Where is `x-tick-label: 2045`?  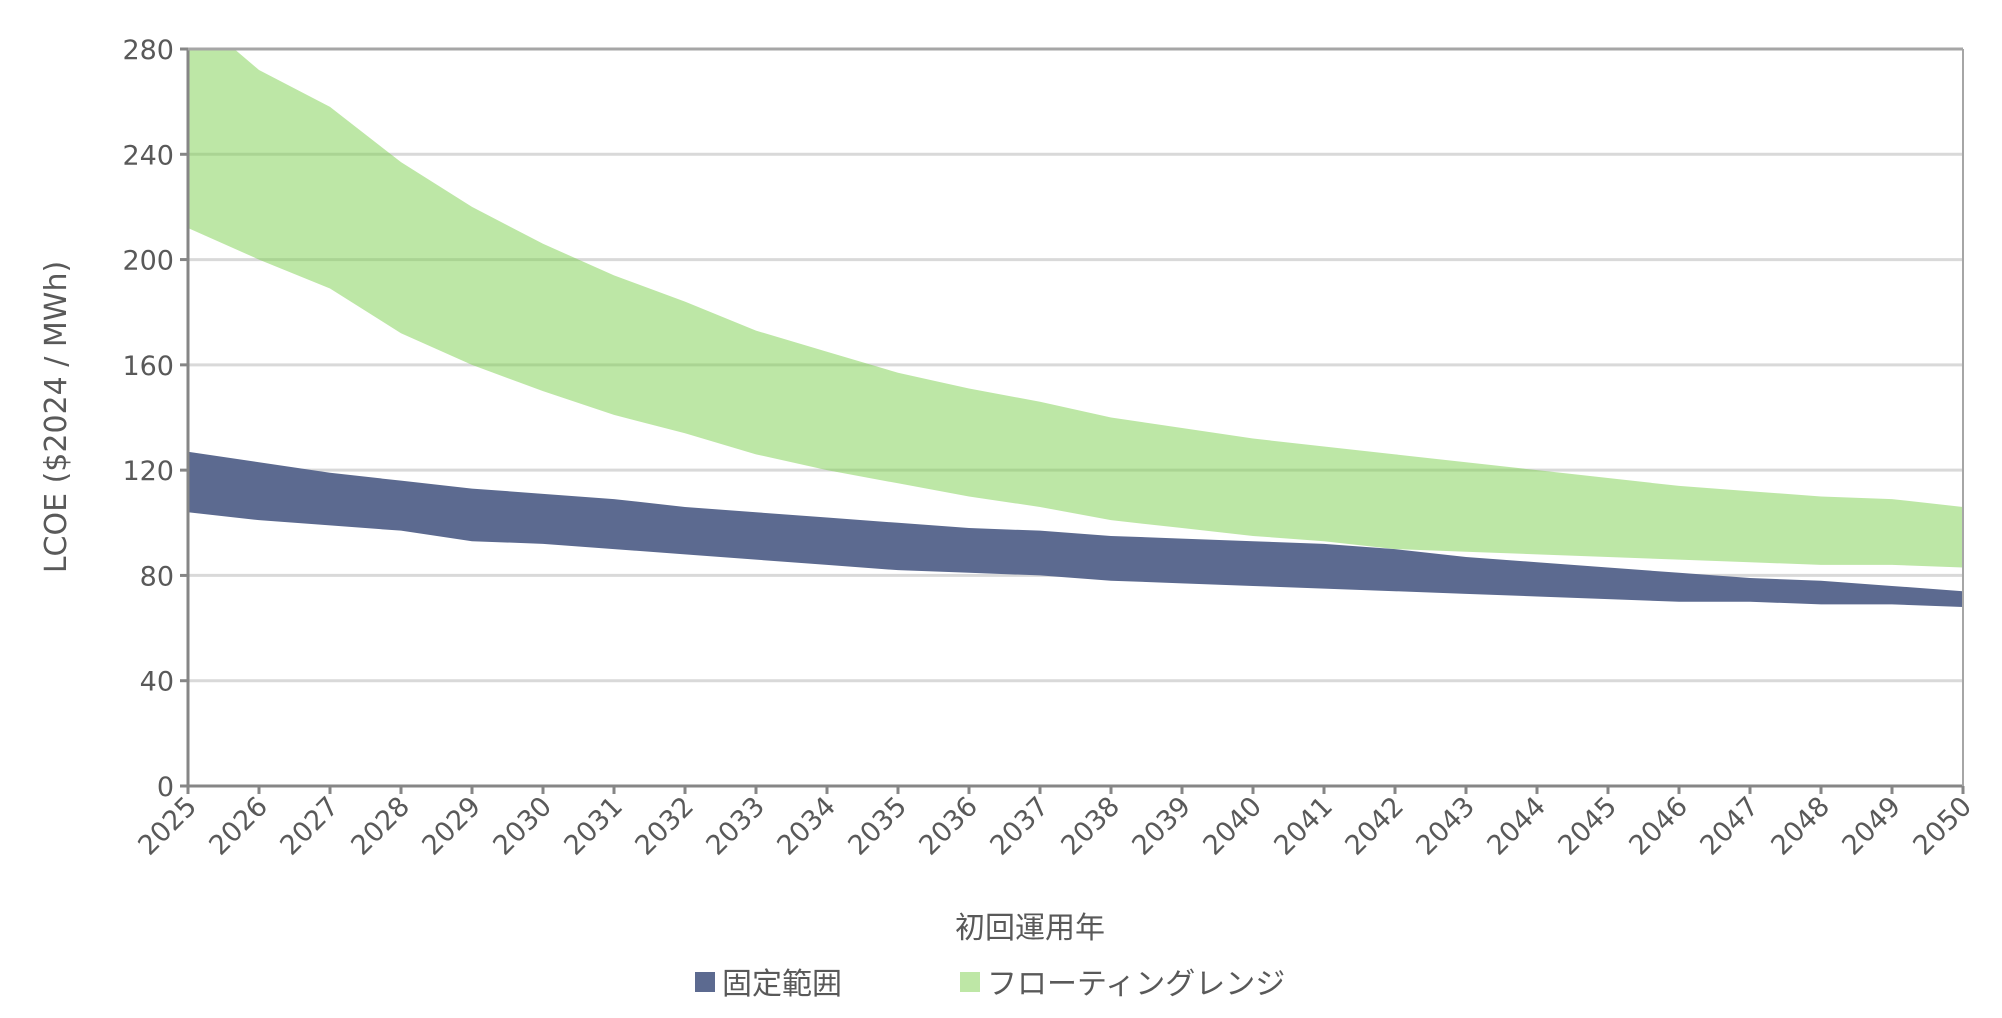
x-tick-label: 2045 is located at coordinates (1587, 826).